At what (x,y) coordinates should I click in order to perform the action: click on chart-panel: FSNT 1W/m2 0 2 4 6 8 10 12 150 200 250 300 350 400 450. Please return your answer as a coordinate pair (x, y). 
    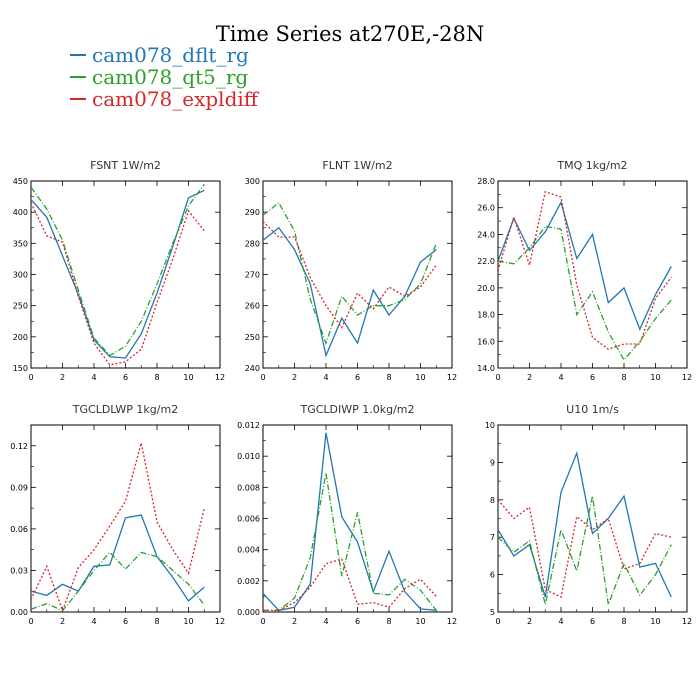
    Looking at the image, I should click on (119, 270).